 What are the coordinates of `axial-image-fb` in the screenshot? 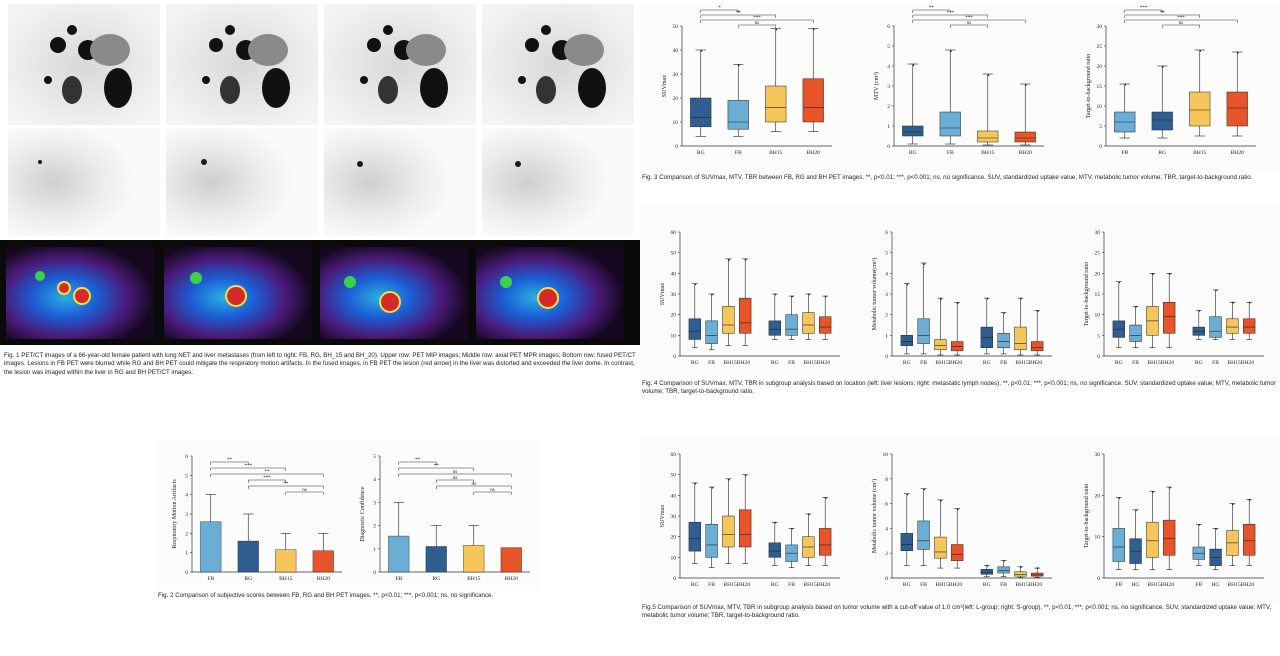 It's located at (84, 182).